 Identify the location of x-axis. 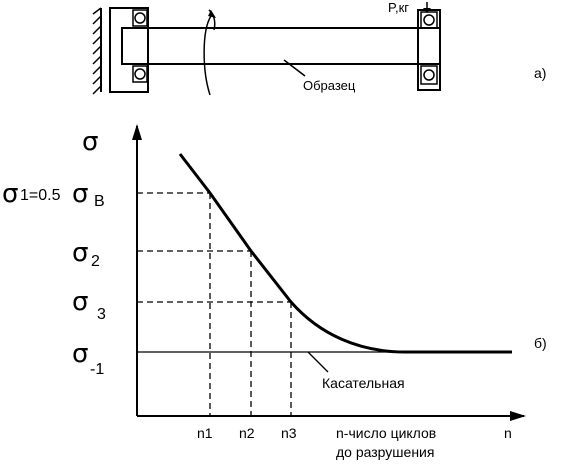
(331, 416).